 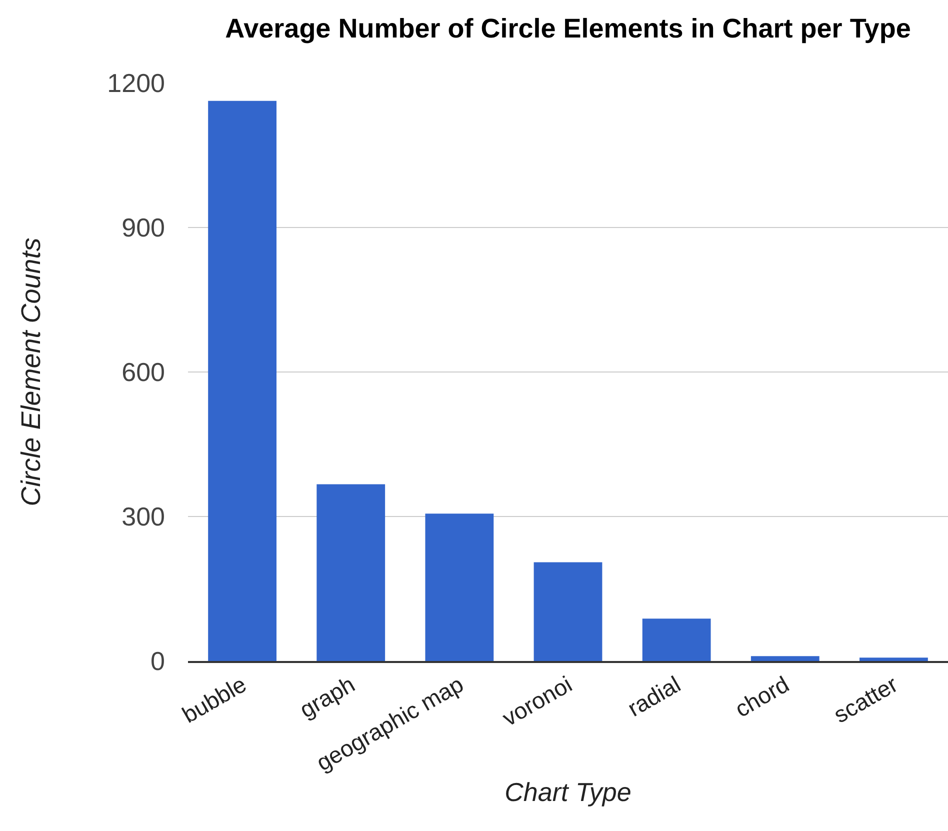 What do you see at coordinates (31, 372) in the screenshot?
I see `y-axis-title: Circle Element Counts` at bounding box center [31, 372].